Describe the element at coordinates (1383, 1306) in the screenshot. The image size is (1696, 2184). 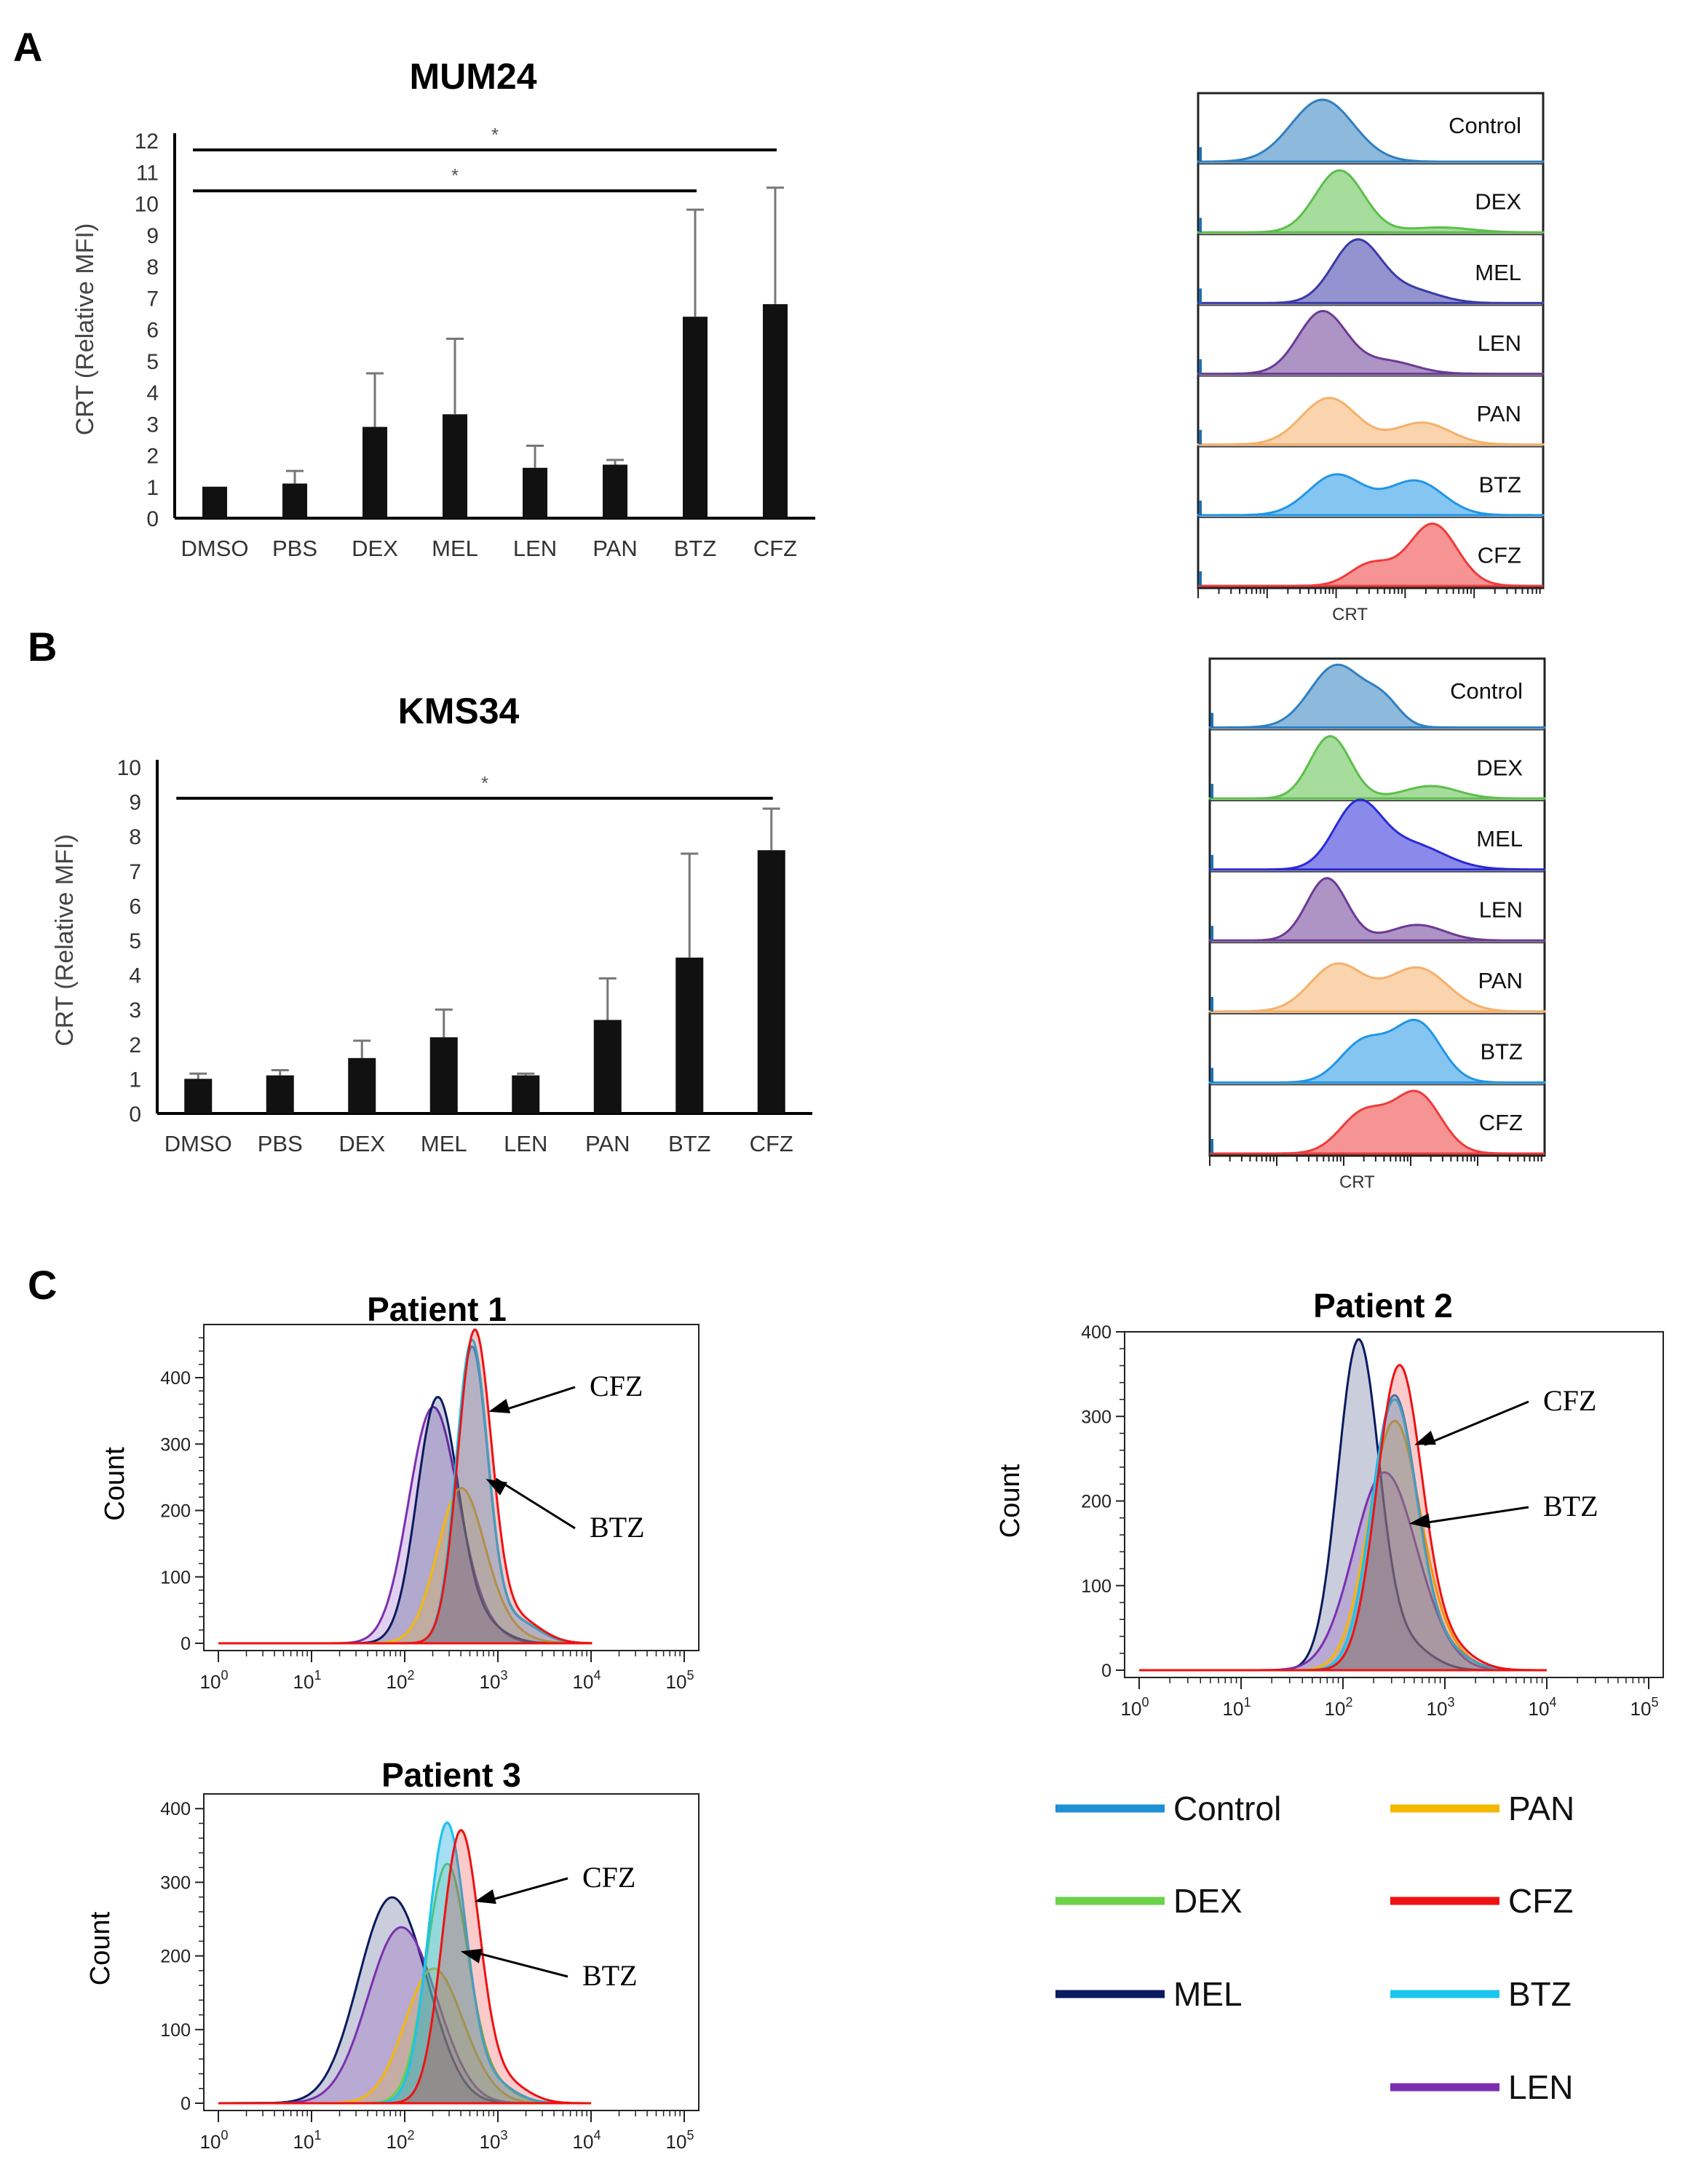
I see `chart-title: Patient 2` at that location.